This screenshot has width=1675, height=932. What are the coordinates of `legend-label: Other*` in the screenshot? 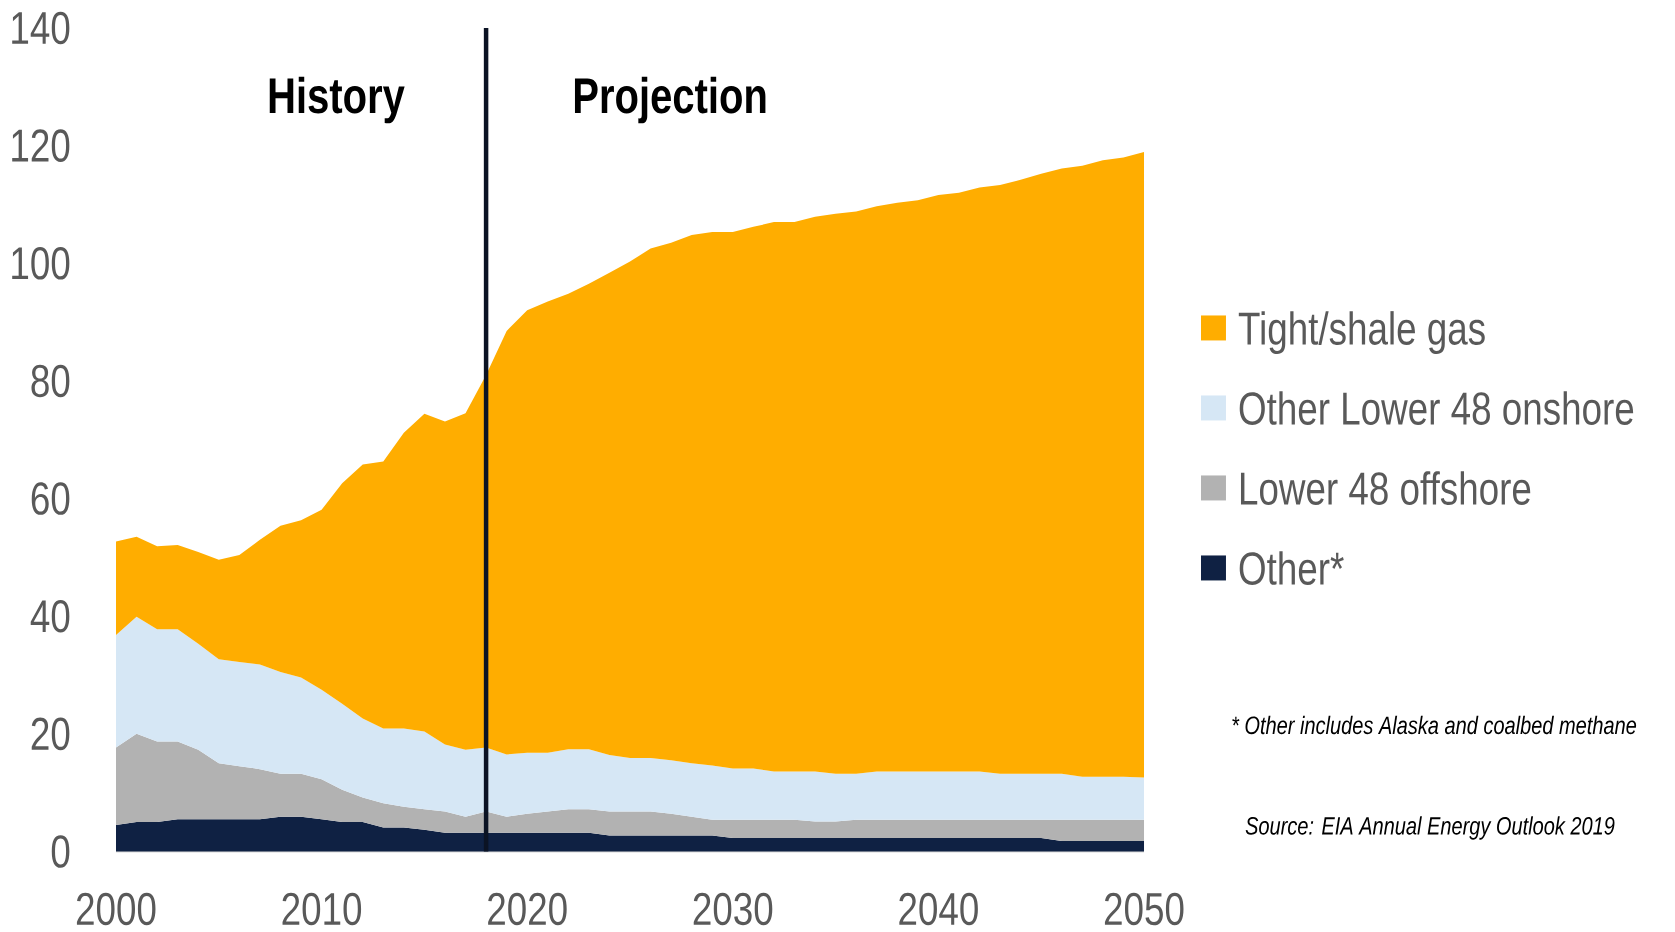 It's located at (1291, 568).